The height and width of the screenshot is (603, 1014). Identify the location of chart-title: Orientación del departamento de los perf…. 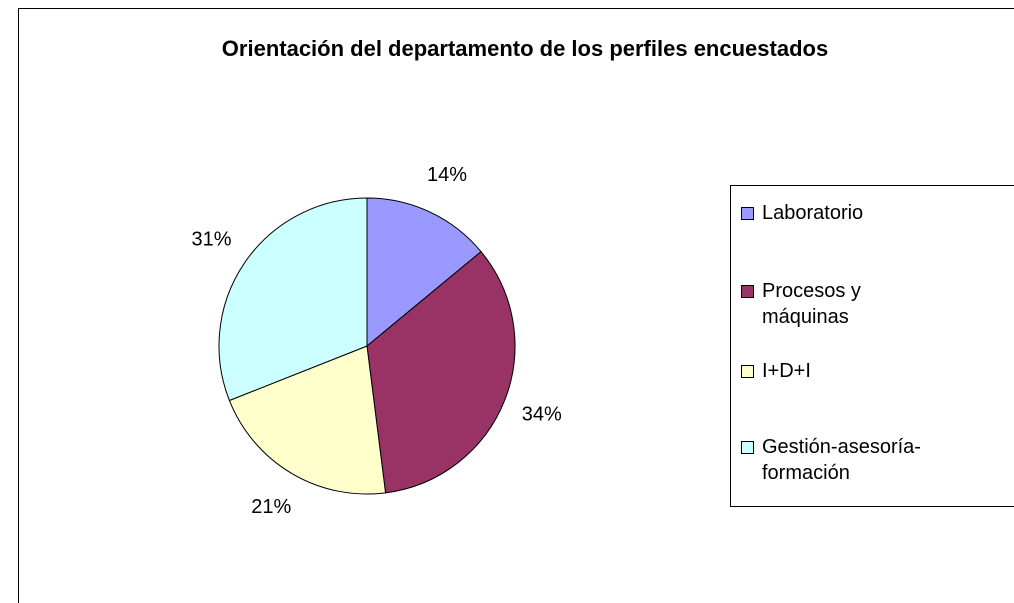
(525, 48).